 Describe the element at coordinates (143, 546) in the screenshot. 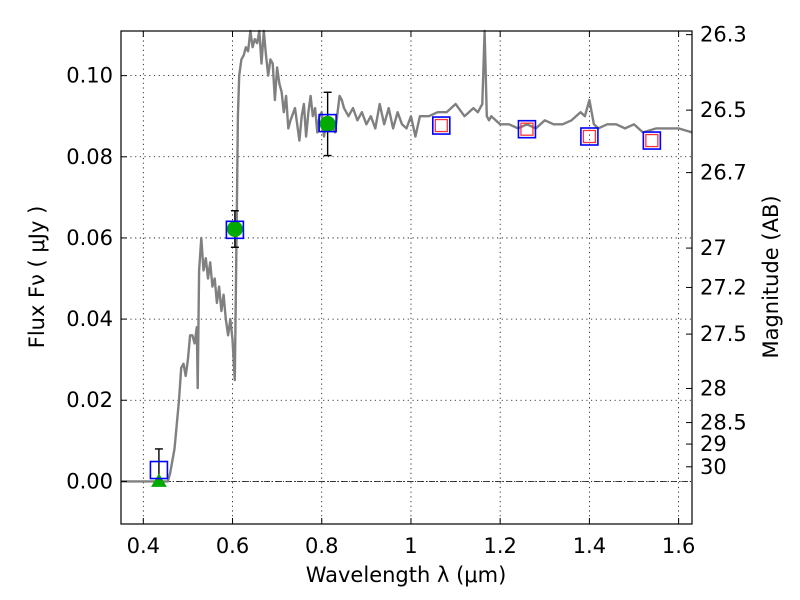

I see `x-tick-label: 0.4` at that location.